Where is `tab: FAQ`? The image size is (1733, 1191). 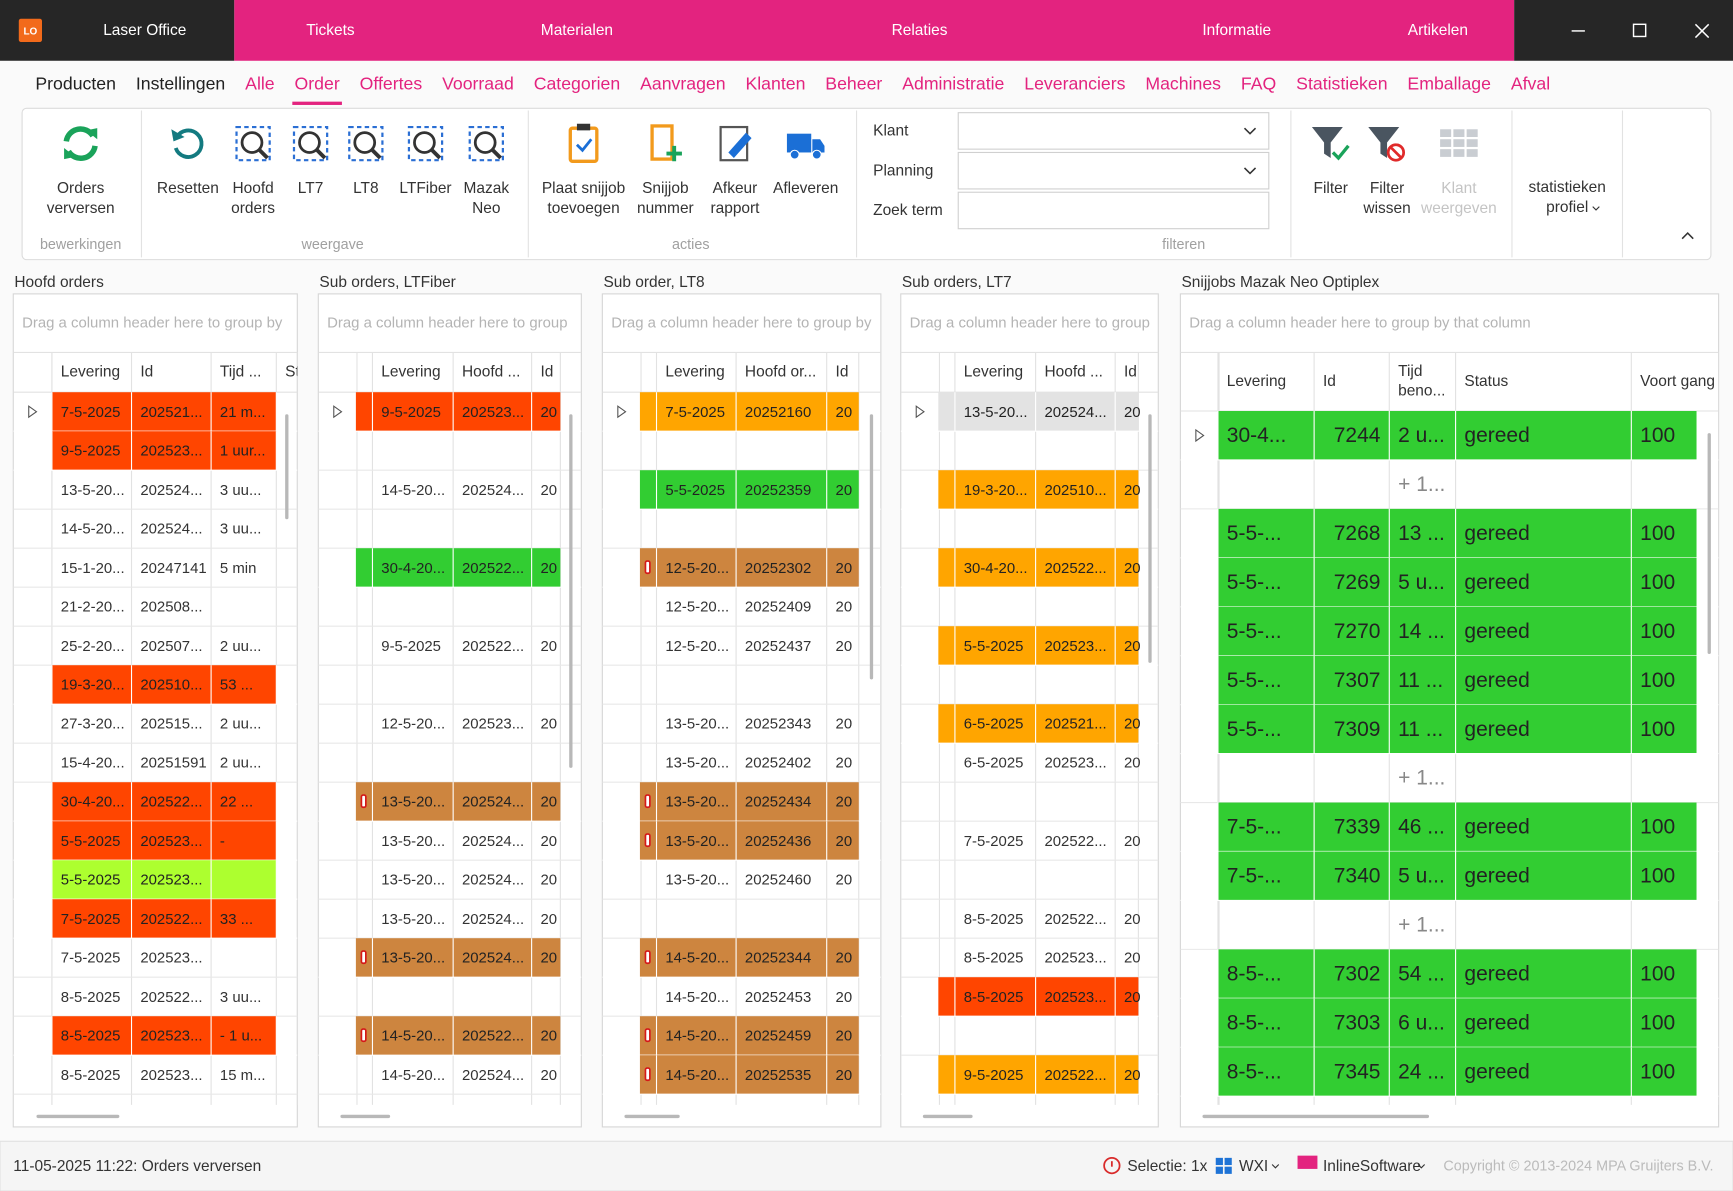 tab: FAQ is located at coordinates (1258, 84).